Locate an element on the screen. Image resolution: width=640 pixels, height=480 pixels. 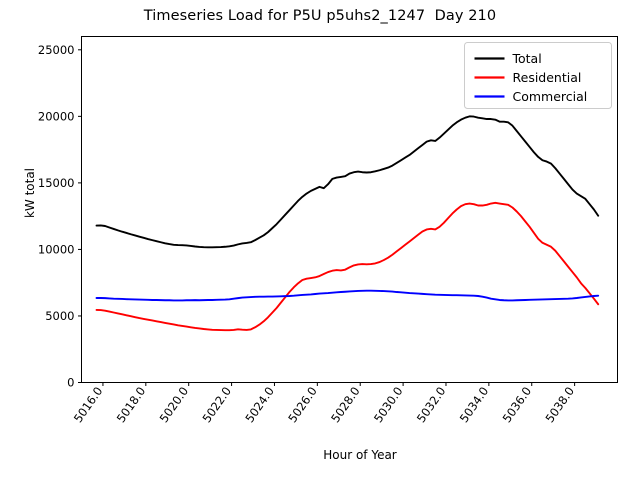
x-tick-label: 5038.0 is located at coordinates (560, 404).